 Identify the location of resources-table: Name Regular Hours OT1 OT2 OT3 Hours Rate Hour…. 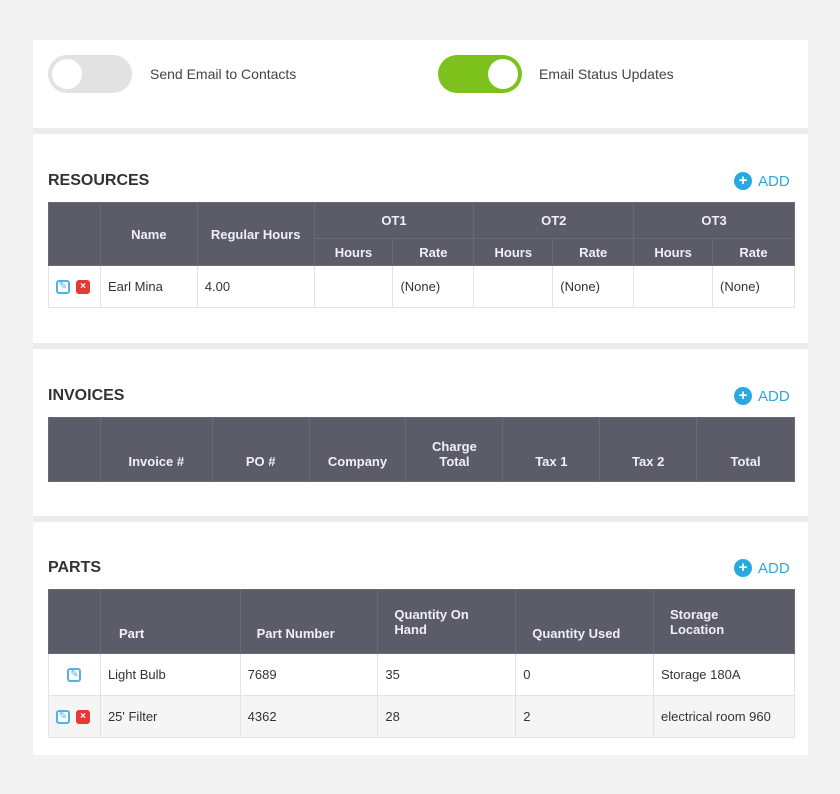
(421, 255).